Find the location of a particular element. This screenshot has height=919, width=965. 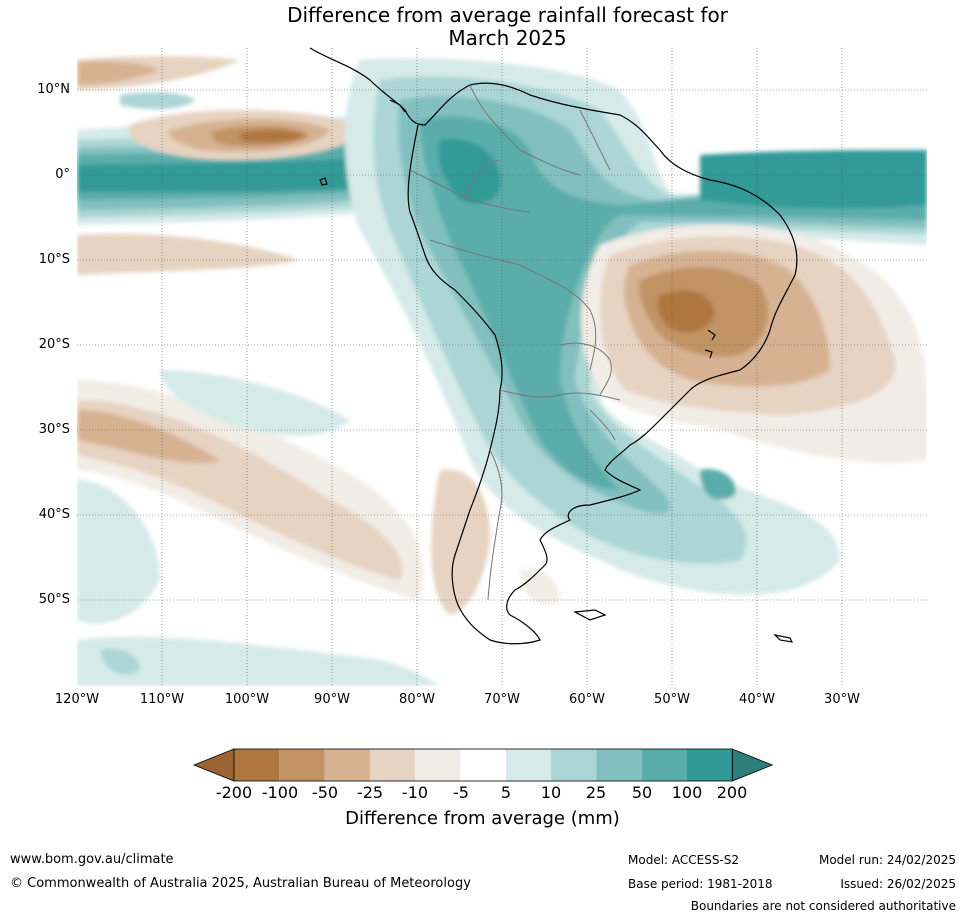

lat-label: 30°S is located at coordinates (54, 429).